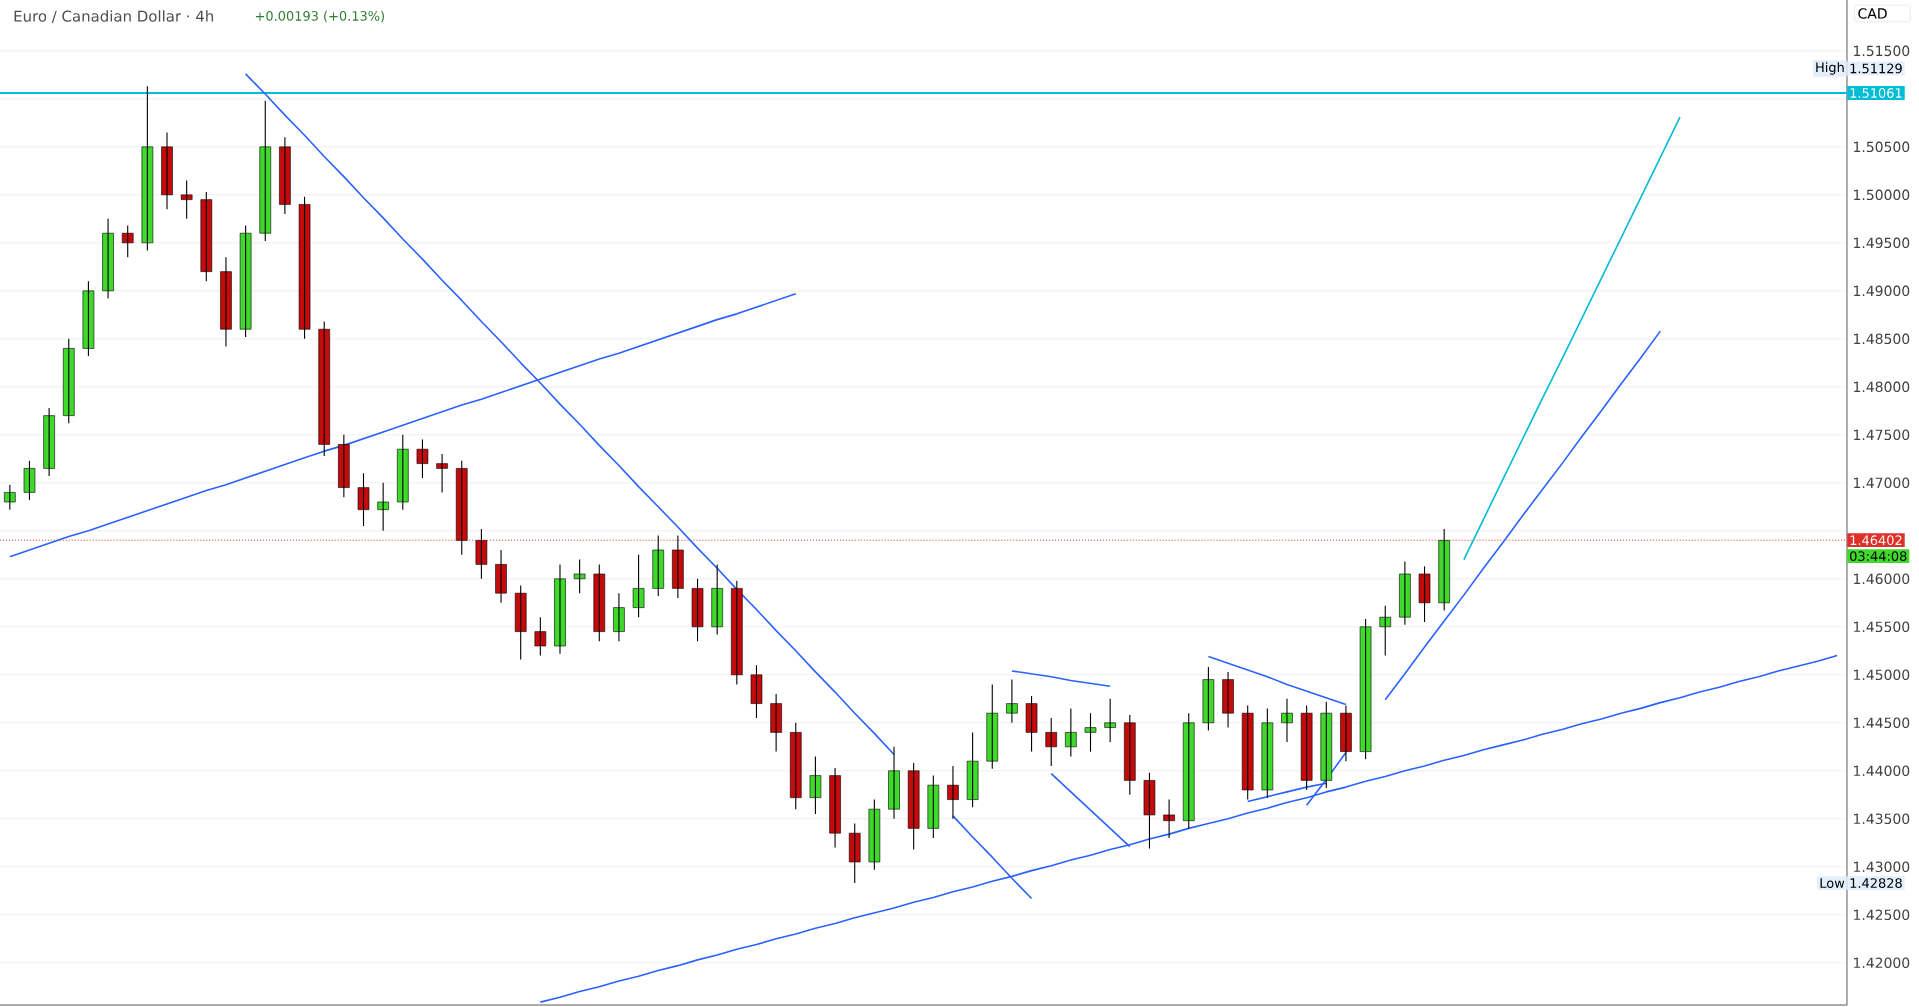 The image size is (1919, 1007). I want to click on text: 1.42828, so click(1876, 883).